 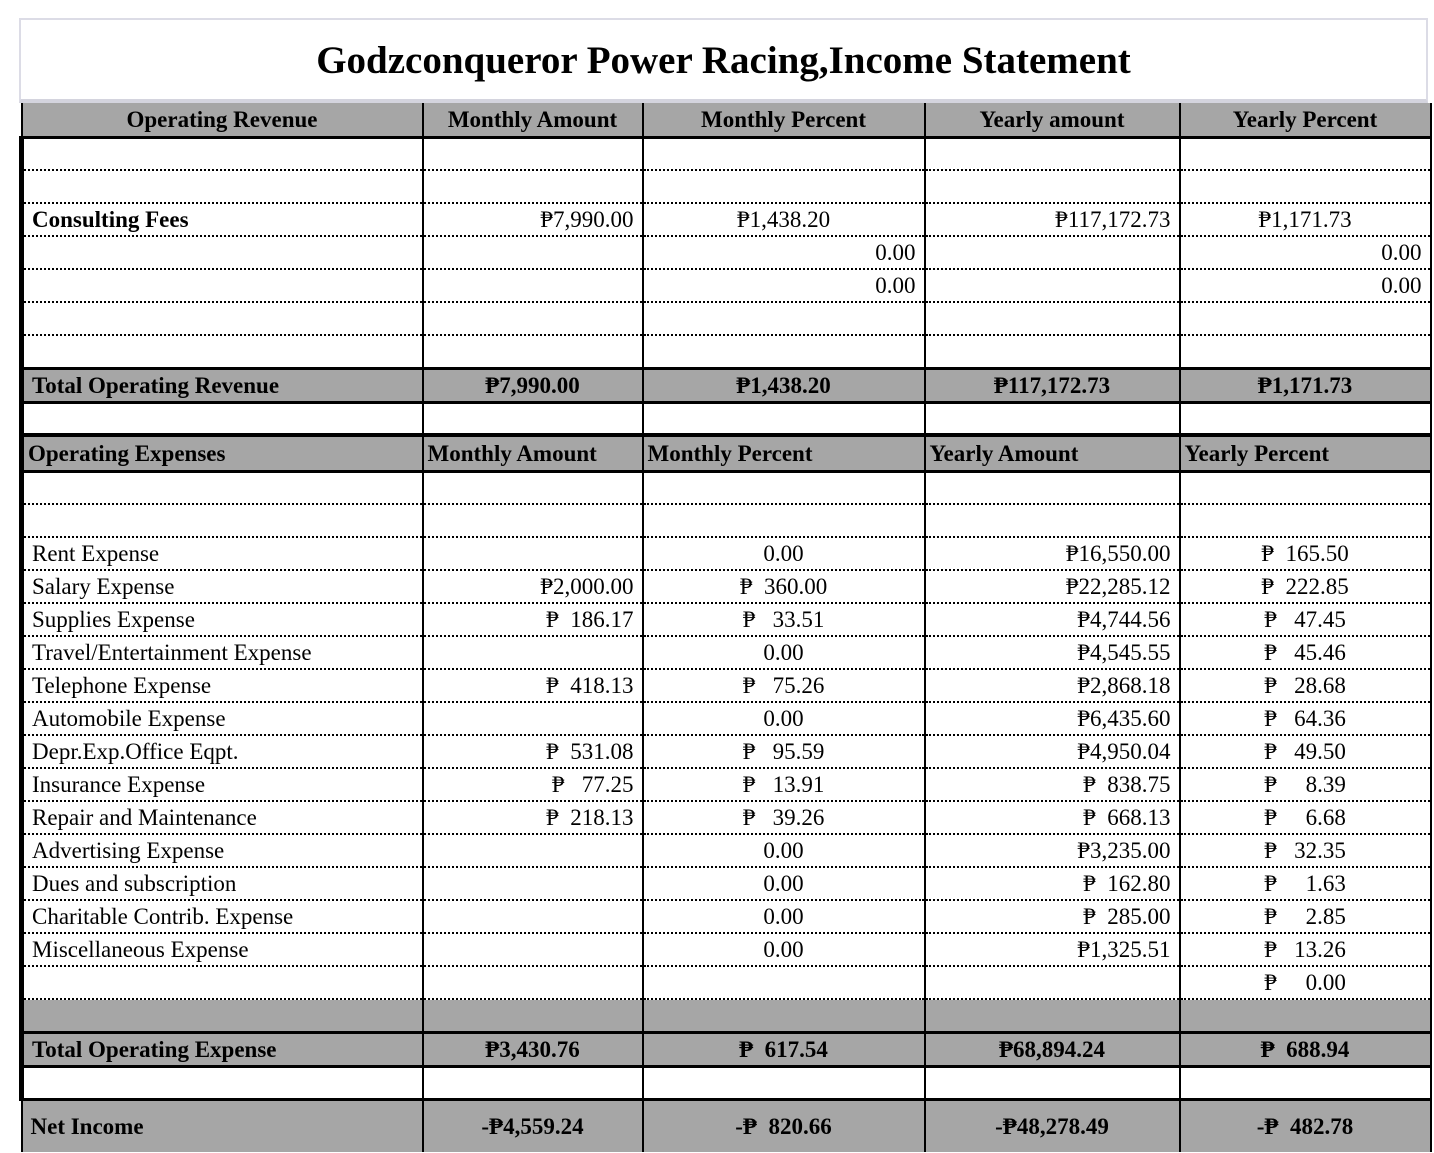 I want to click on cell-col-4: ₱ 32.35, so click(x=1305, y=851).